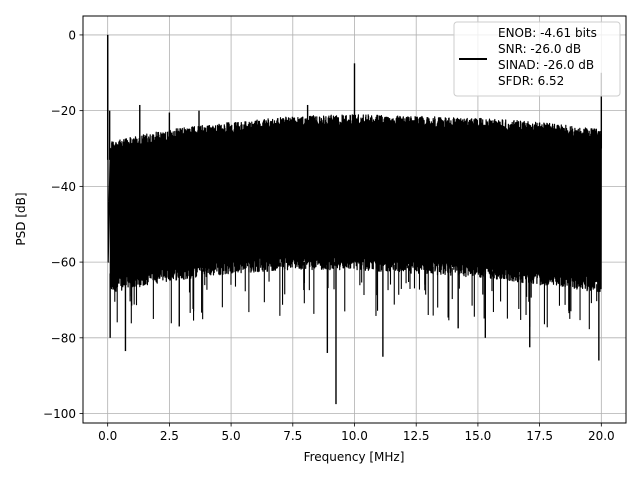 The height and width of the screenshot is (480, 640). I want to click on x-tick-label: 2.5, so click(169, 436).